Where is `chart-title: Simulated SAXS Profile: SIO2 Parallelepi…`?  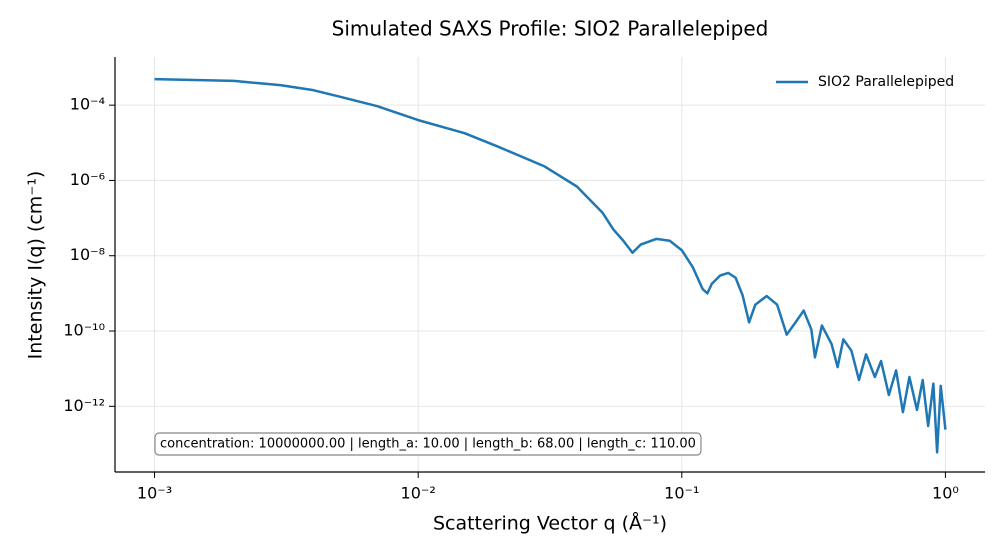 chart-title: Simulated SAXS Profile: SIO2 Parallelepi… is located at coordinates (550, 29).